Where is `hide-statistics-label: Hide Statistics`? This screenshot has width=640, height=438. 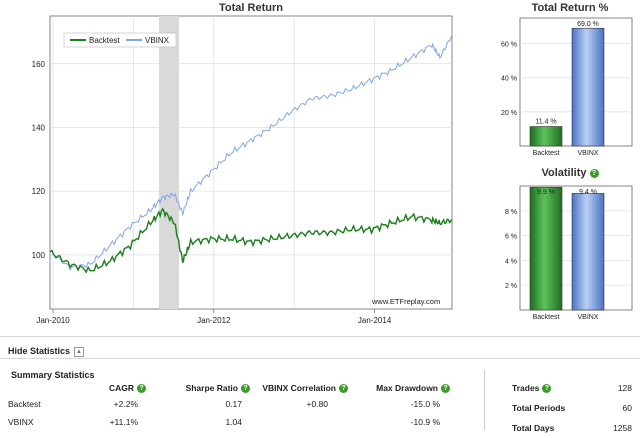
hide-statistics-label: Hide Statistics is located at coordinates (39, 351).